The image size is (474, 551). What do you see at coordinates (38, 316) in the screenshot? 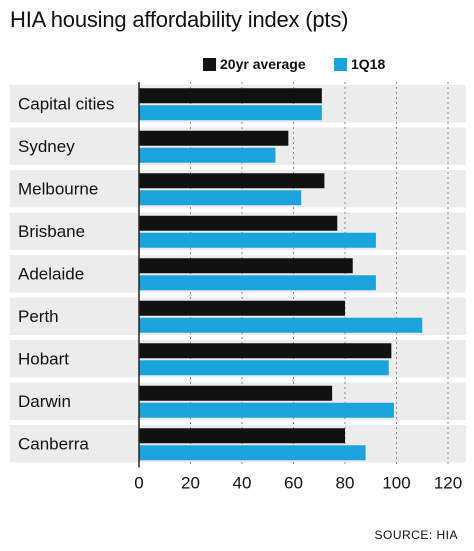
I see `category-label: Perth` at bounding box center [38, 316].